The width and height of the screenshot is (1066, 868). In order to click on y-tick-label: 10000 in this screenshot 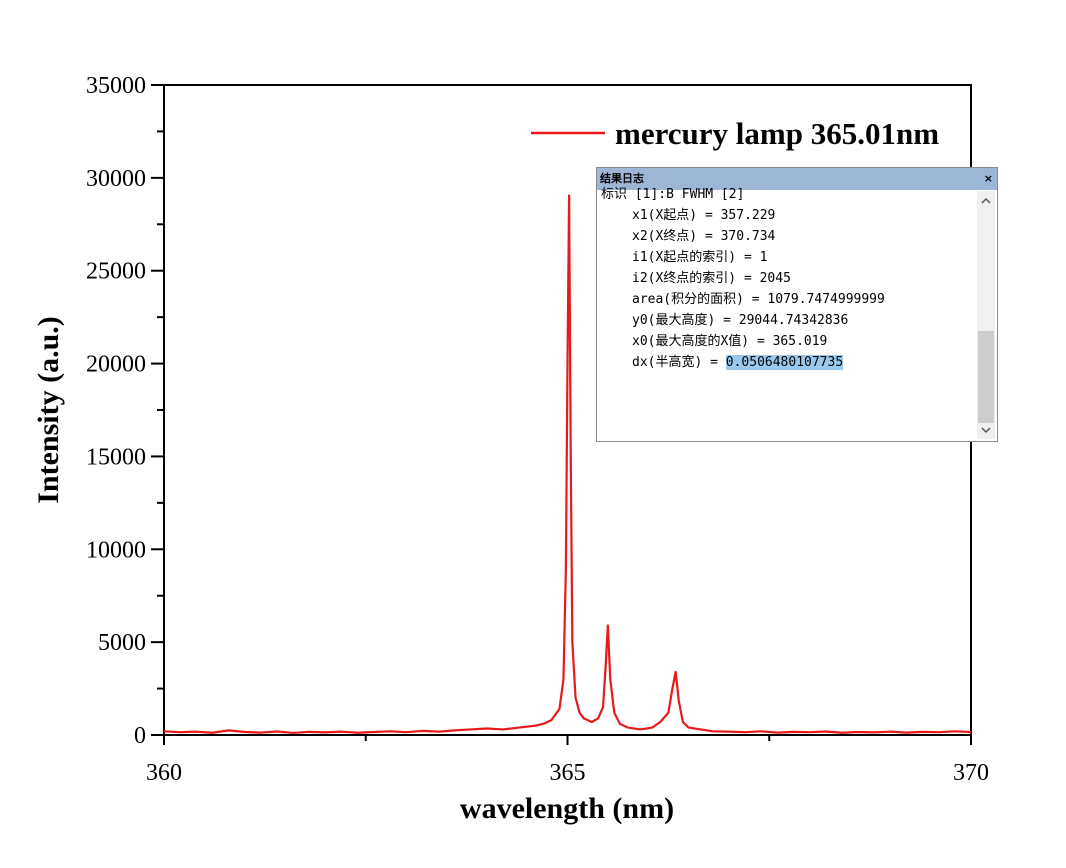, I will do `click(116, 550)`.